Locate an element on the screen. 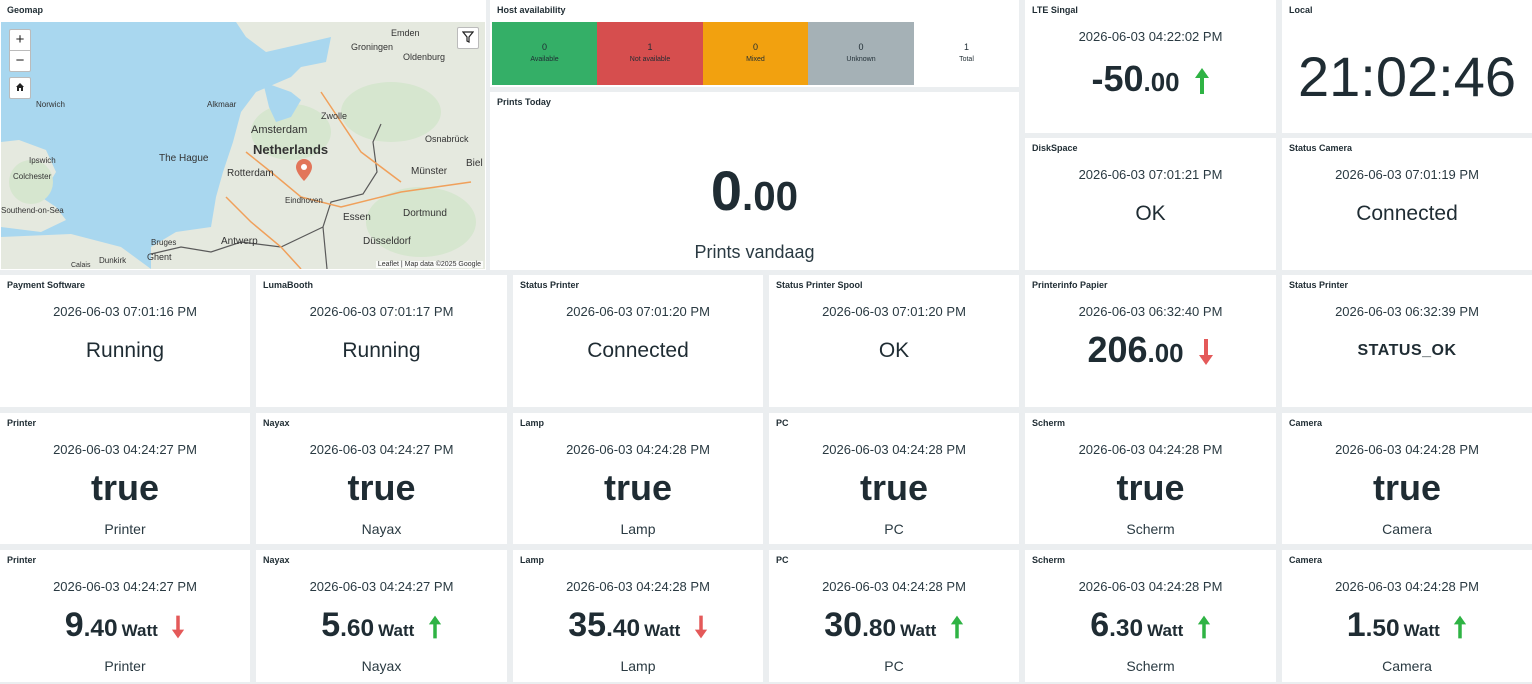  value-unit: Watt is located at coordinates (918, 630).